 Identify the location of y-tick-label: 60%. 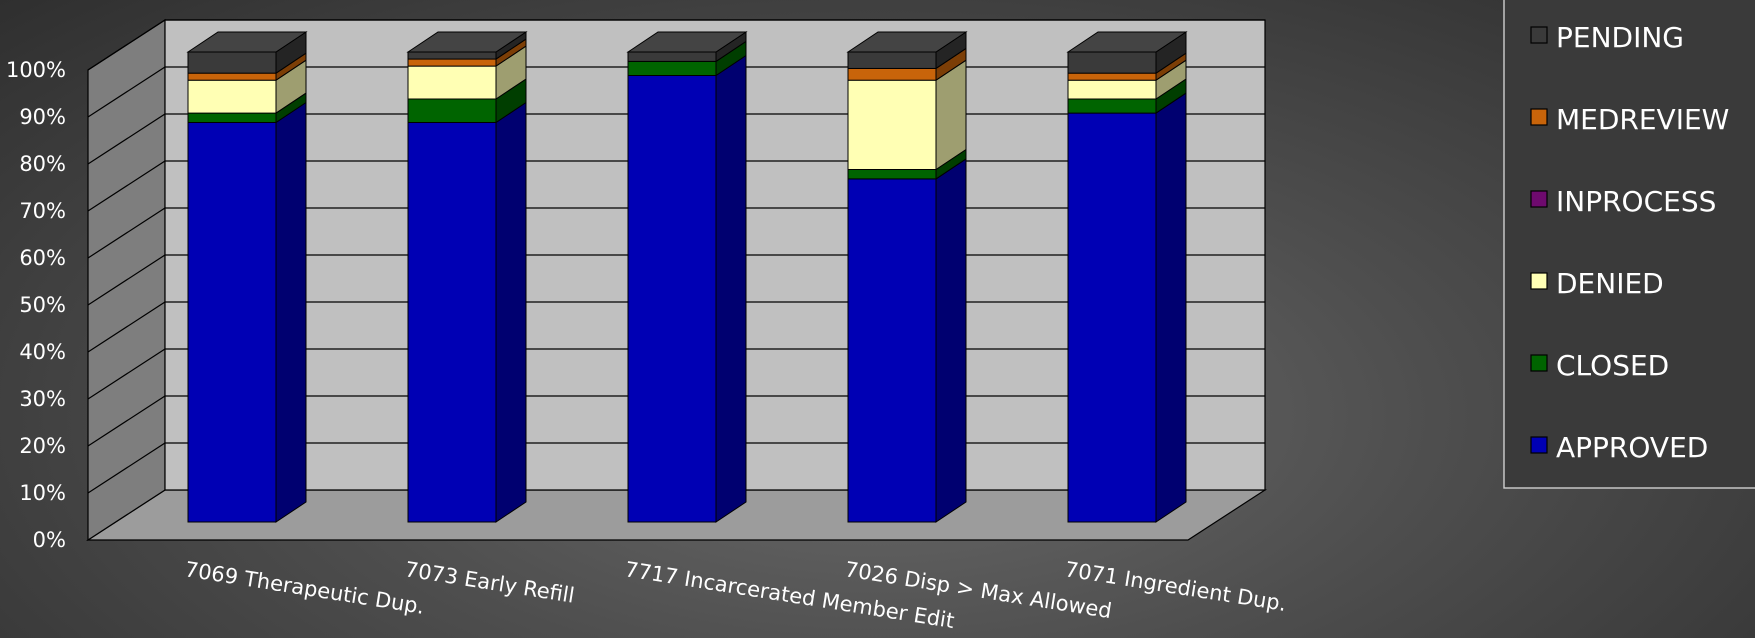
(42, 258).